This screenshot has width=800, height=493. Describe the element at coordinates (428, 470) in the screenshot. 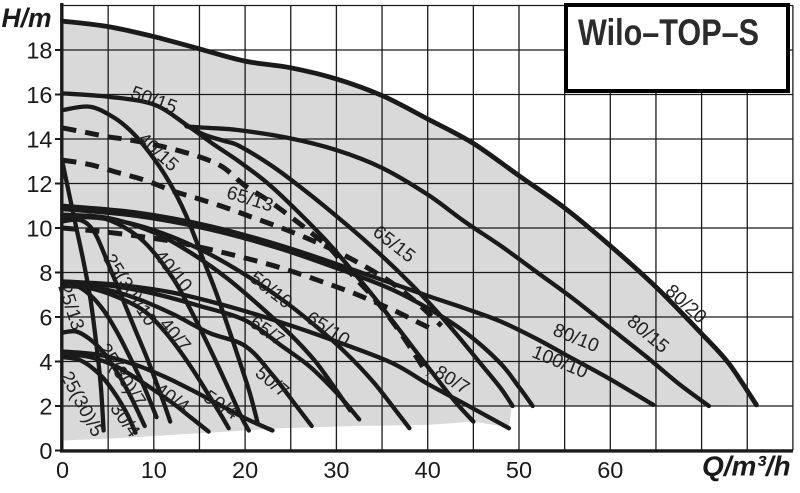

I see `svg-text: 40` at that location.